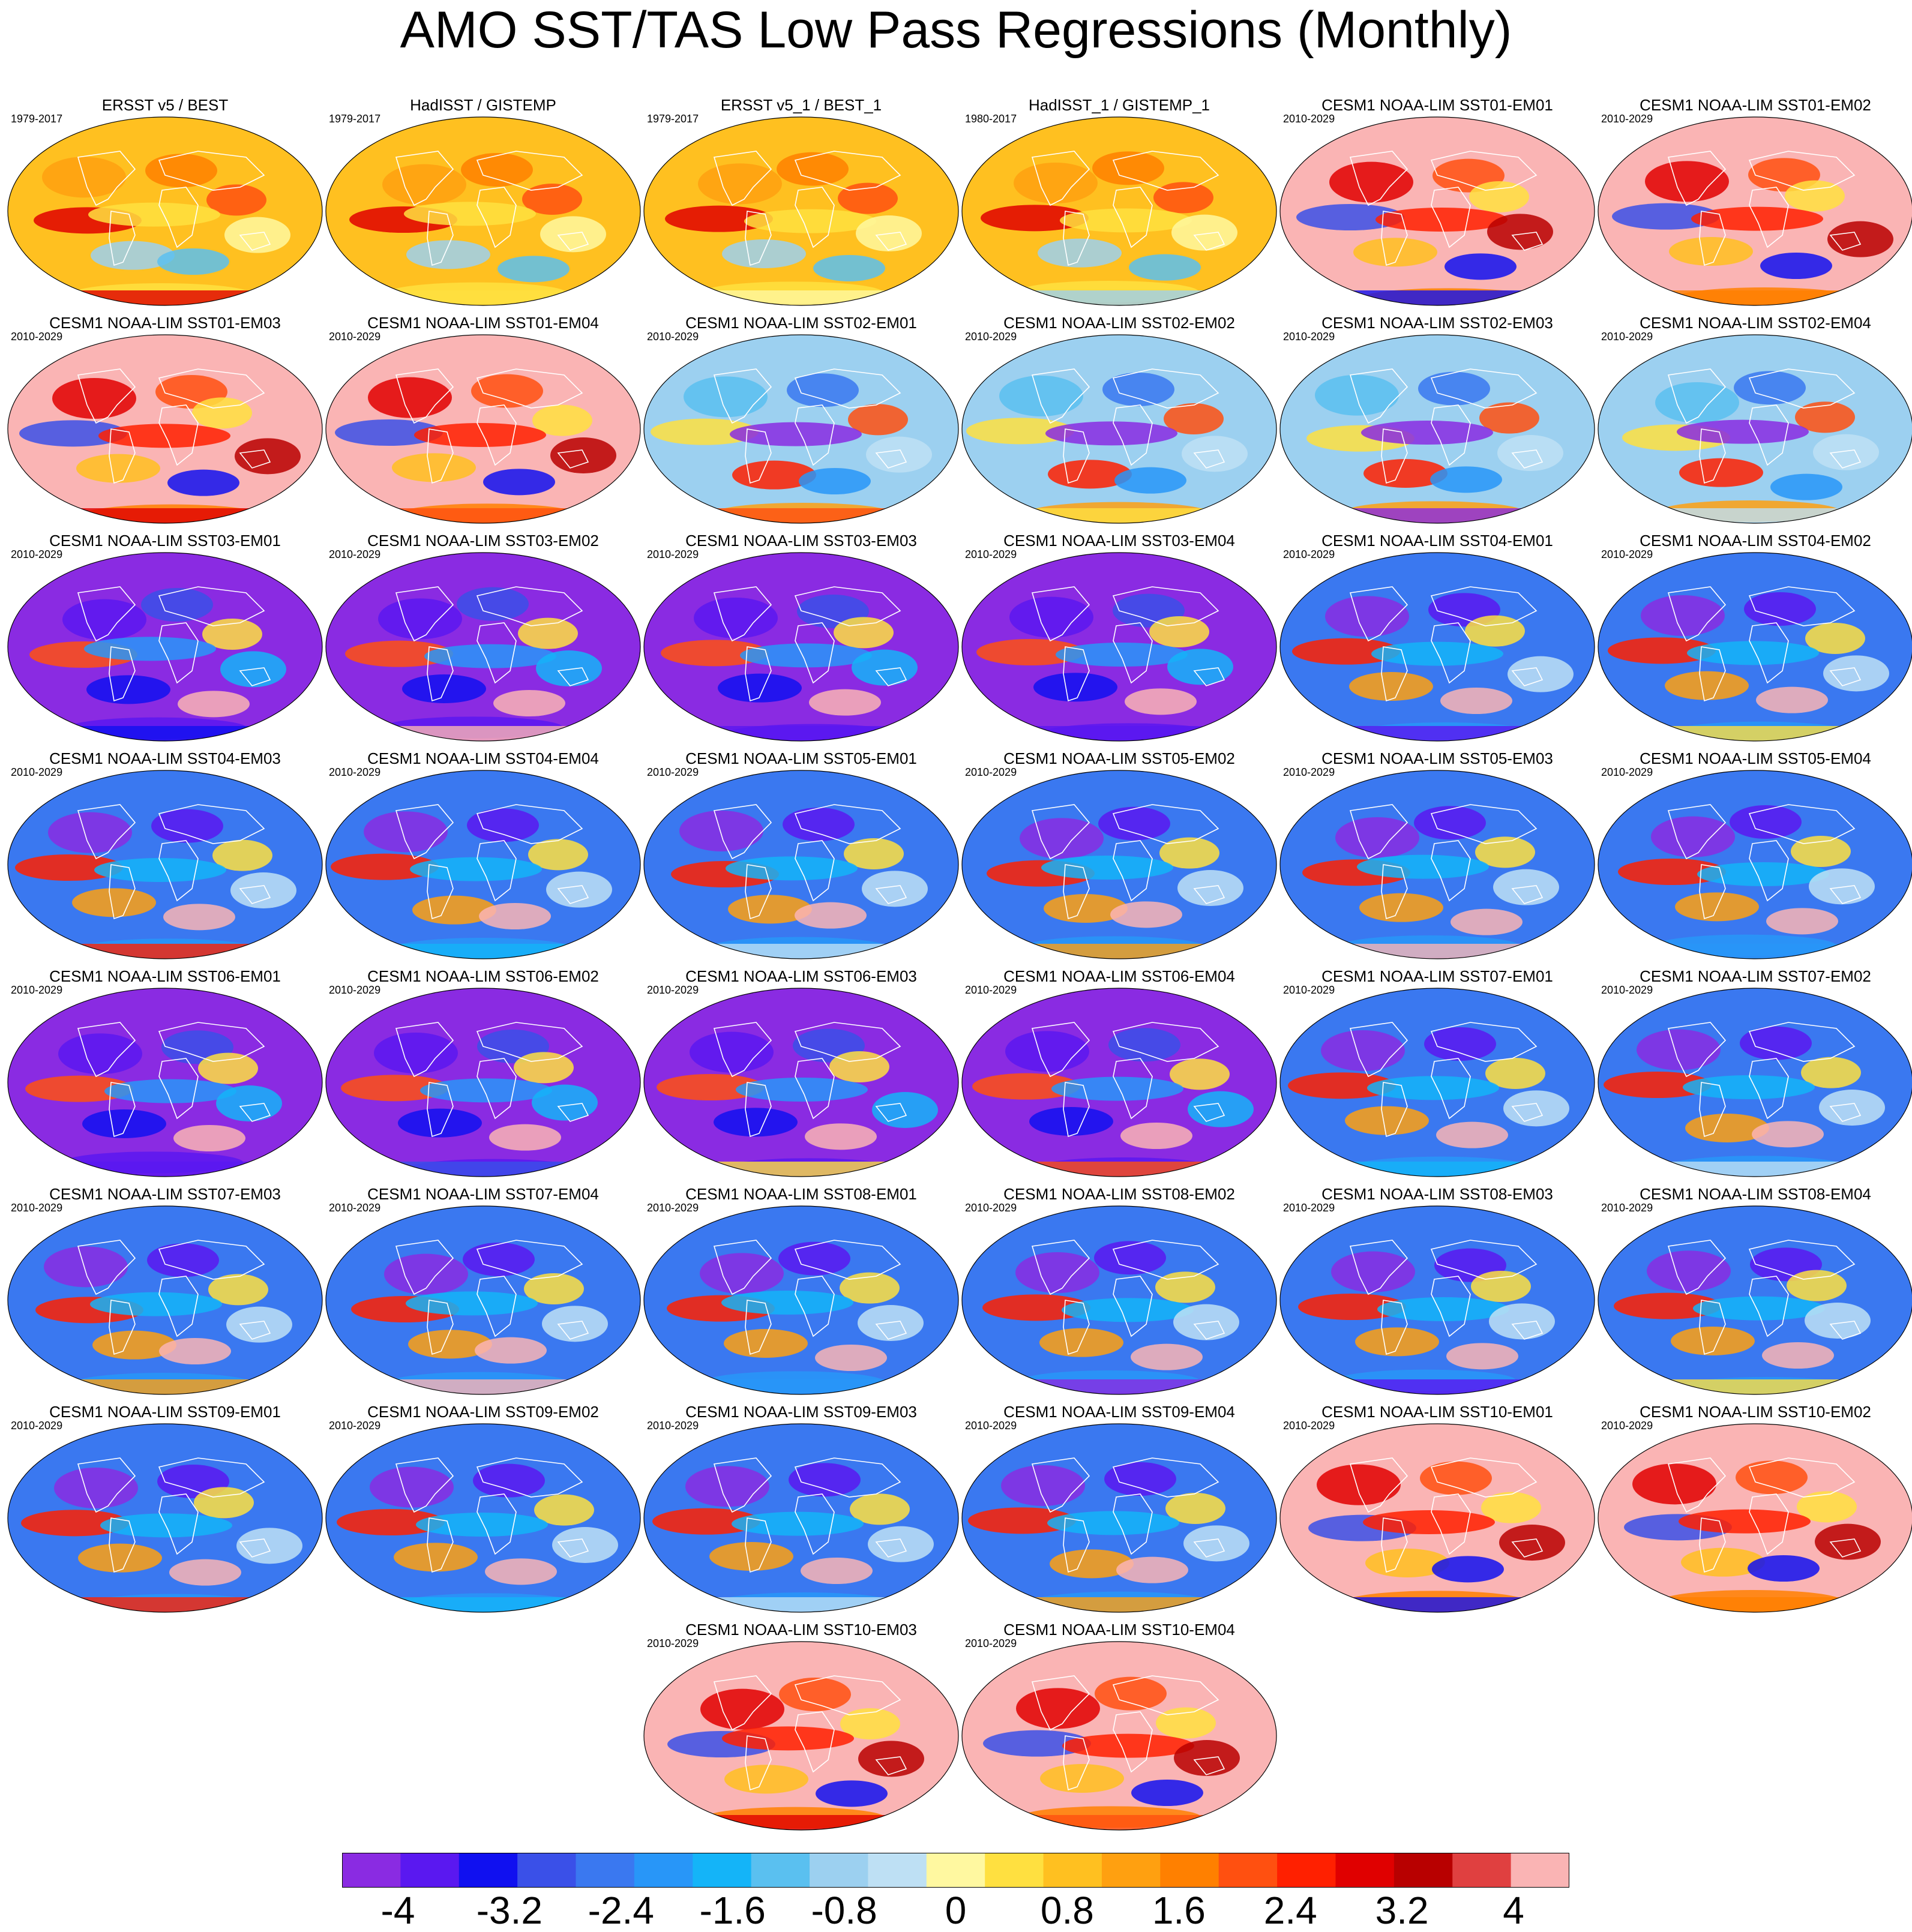 The image size is (1912, 1932). I want to click on map-panel: CESM1 NOAA-LIM SST05-EM02 2010-2029, so click(1119, 855).